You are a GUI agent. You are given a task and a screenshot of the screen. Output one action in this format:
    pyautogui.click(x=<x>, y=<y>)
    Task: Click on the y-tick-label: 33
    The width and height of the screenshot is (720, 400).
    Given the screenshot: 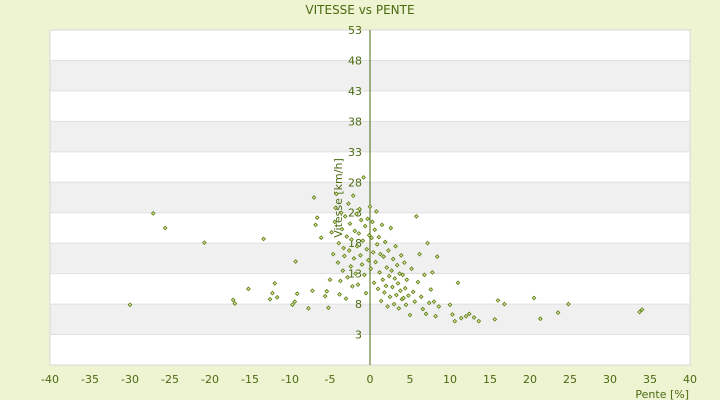 What is the action you would take?
    pyautogui.click(x=355, y=152)
    